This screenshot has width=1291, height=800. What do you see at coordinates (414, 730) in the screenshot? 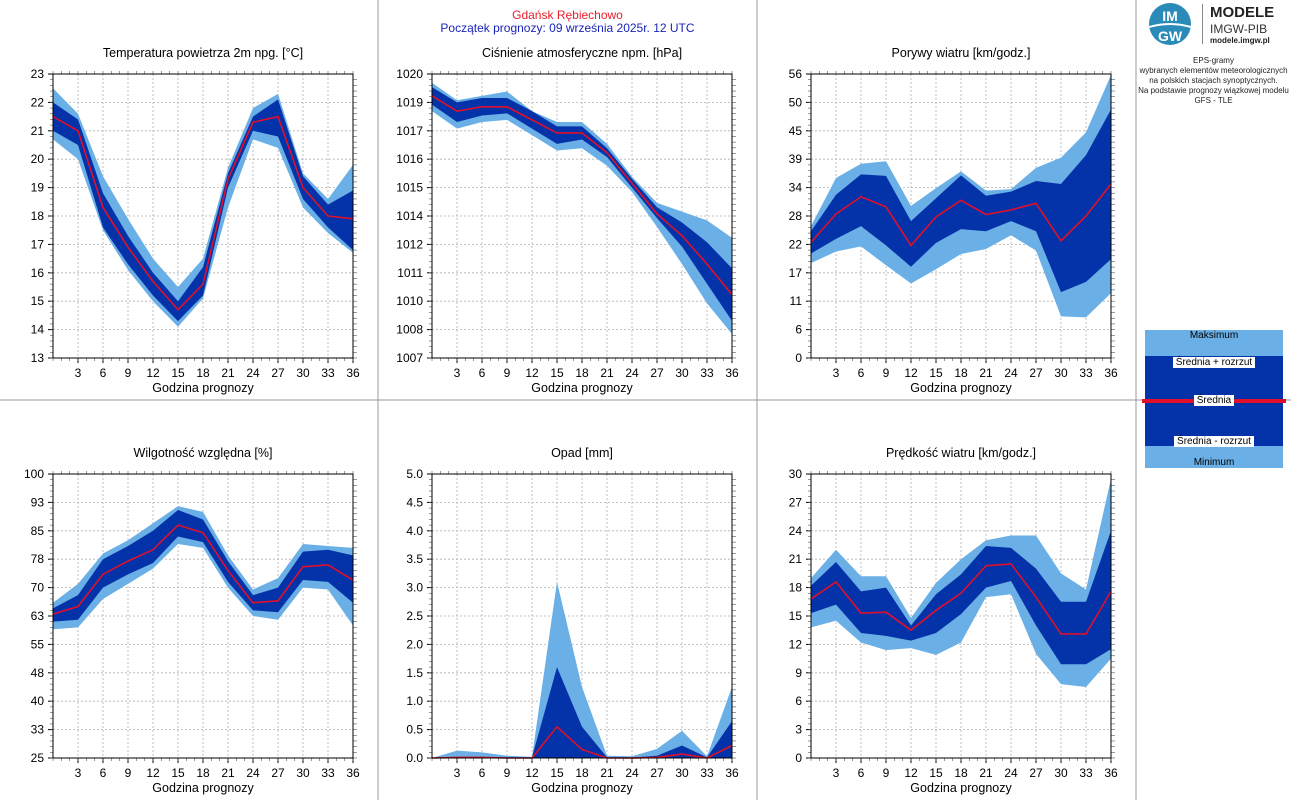
I see `y-tick-label: 0.5` at bounding box center [414, 730].